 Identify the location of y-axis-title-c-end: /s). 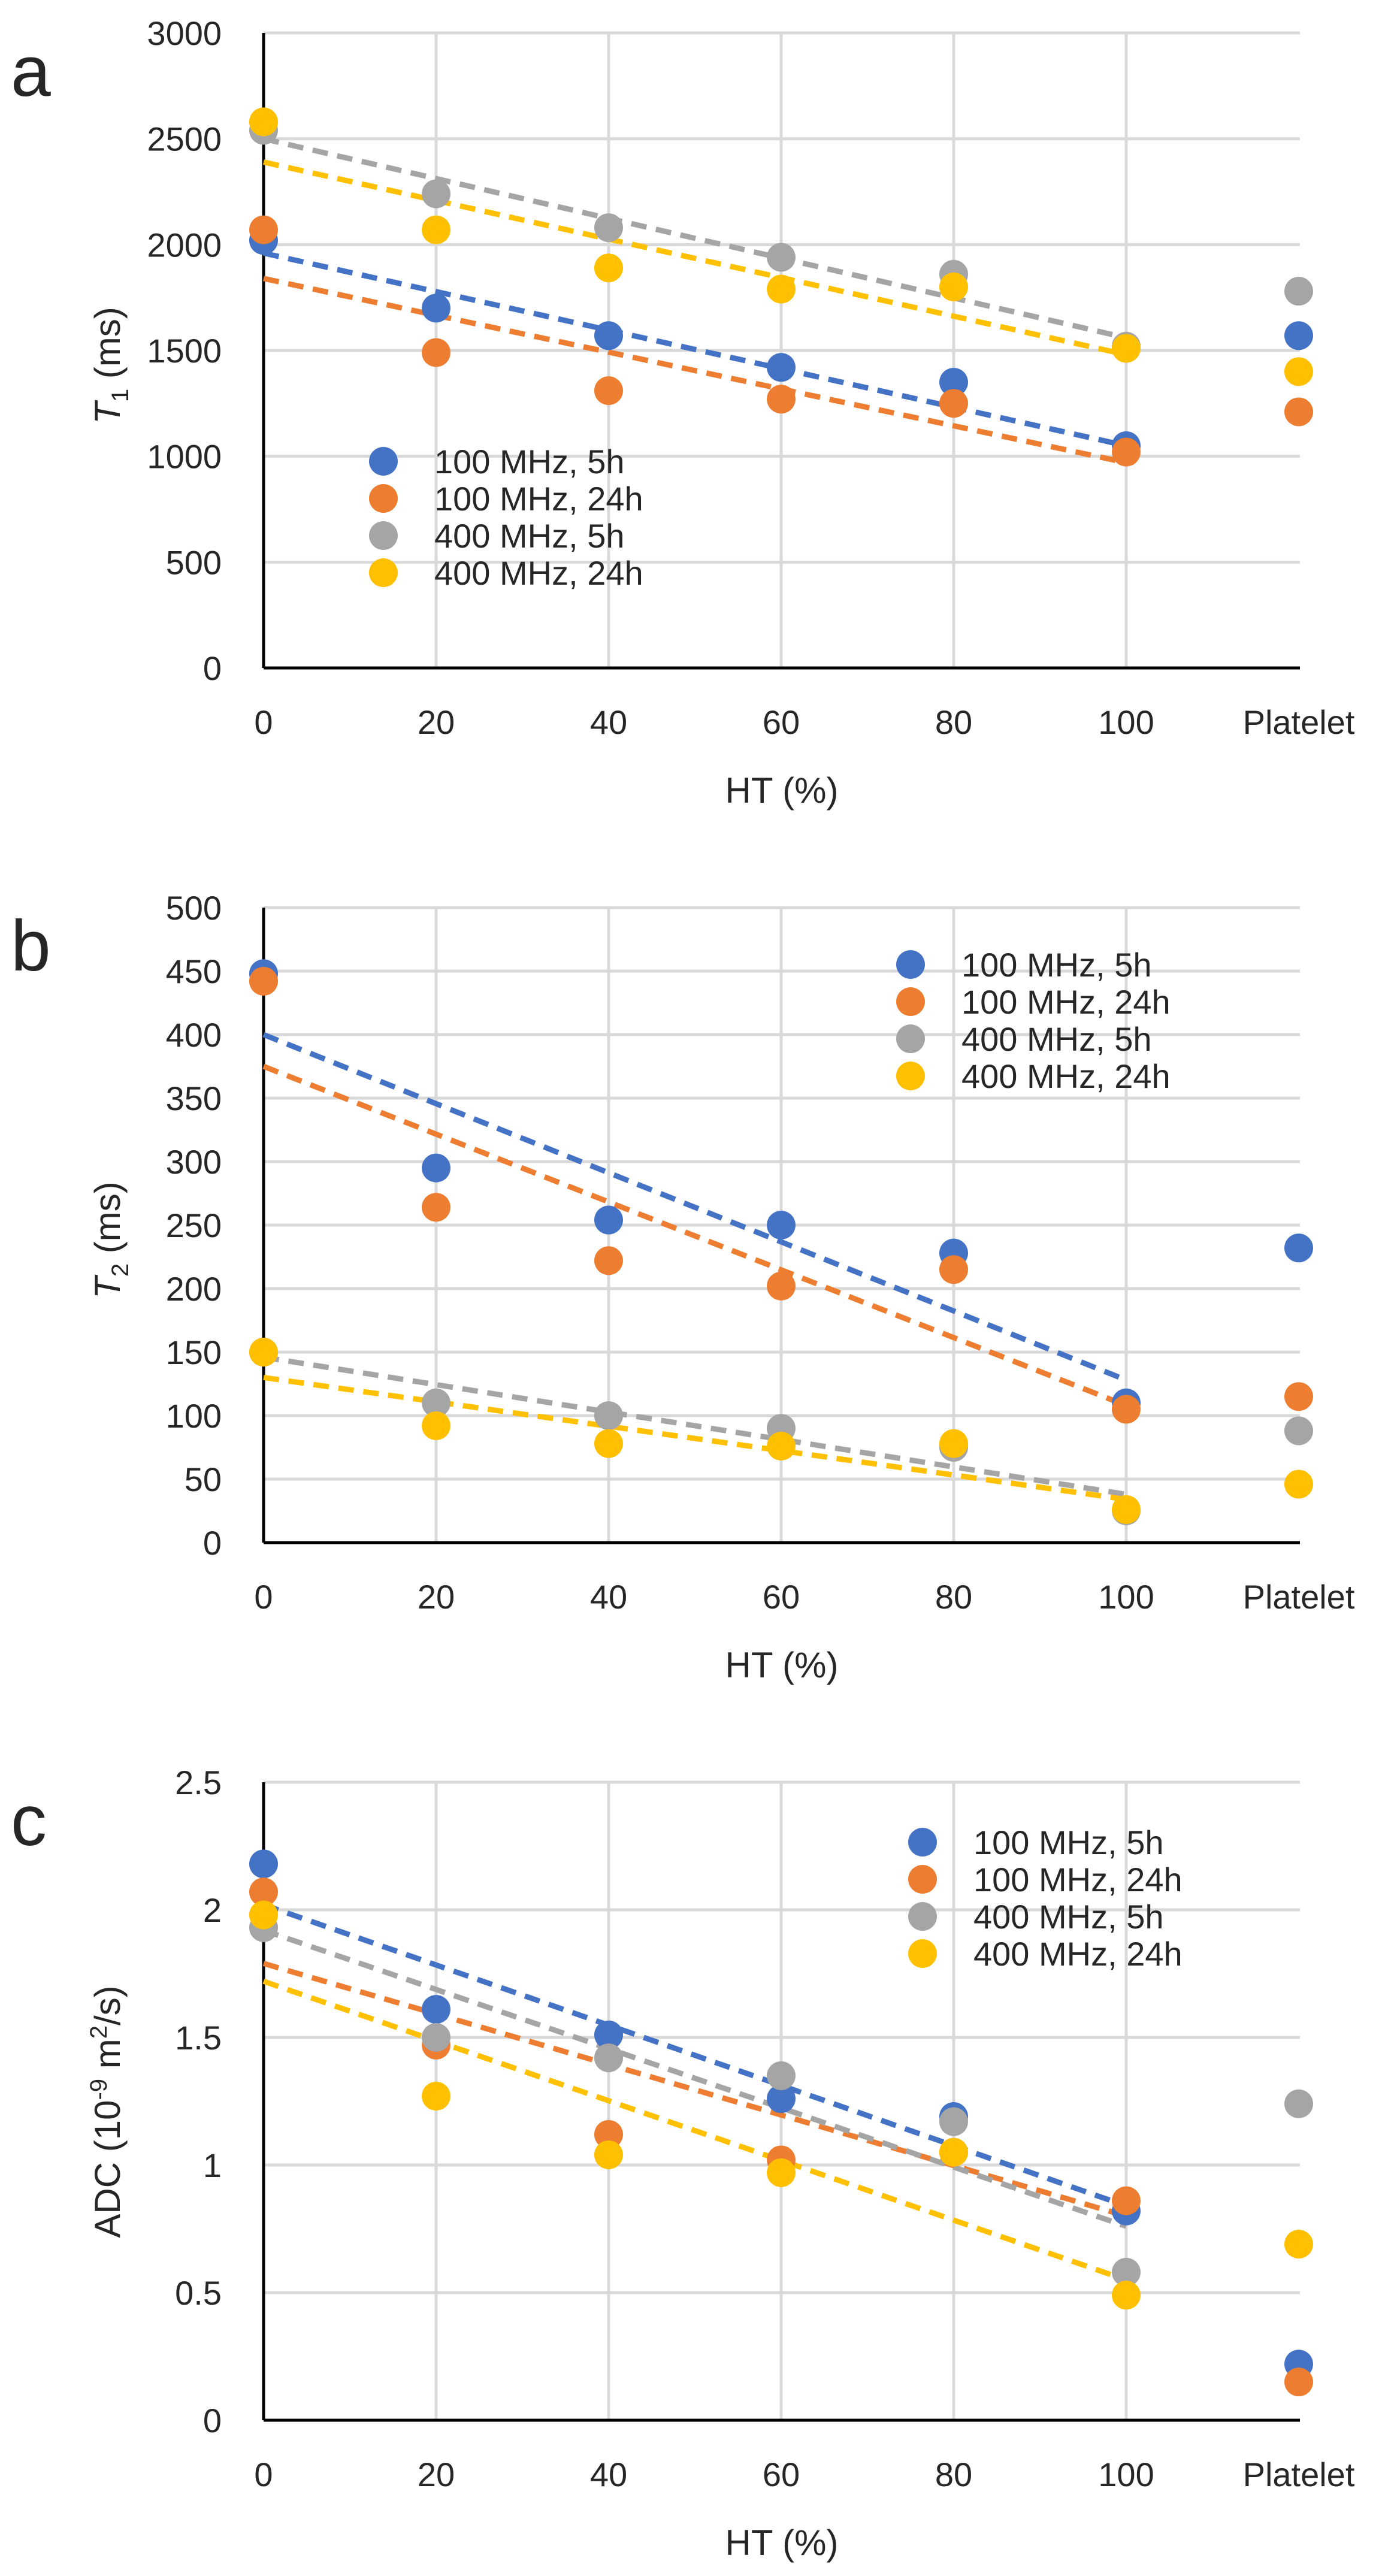
(107, 2005).